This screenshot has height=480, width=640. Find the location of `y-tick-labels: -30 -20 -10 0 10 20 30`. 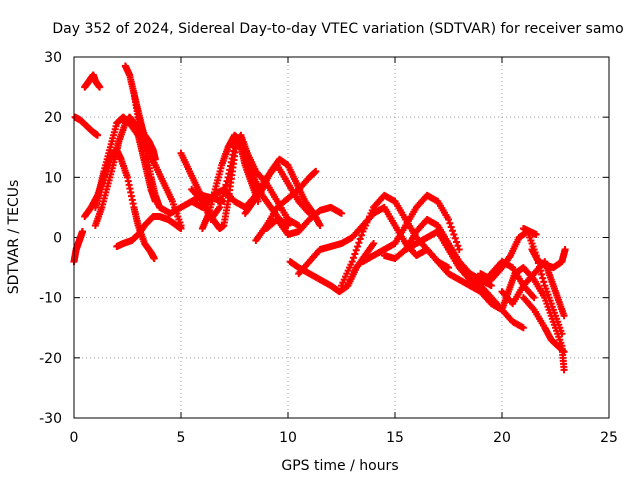

y-tick-labels: -30 -20 -10 0 10 20 30 is located at coordinates (50, 238).